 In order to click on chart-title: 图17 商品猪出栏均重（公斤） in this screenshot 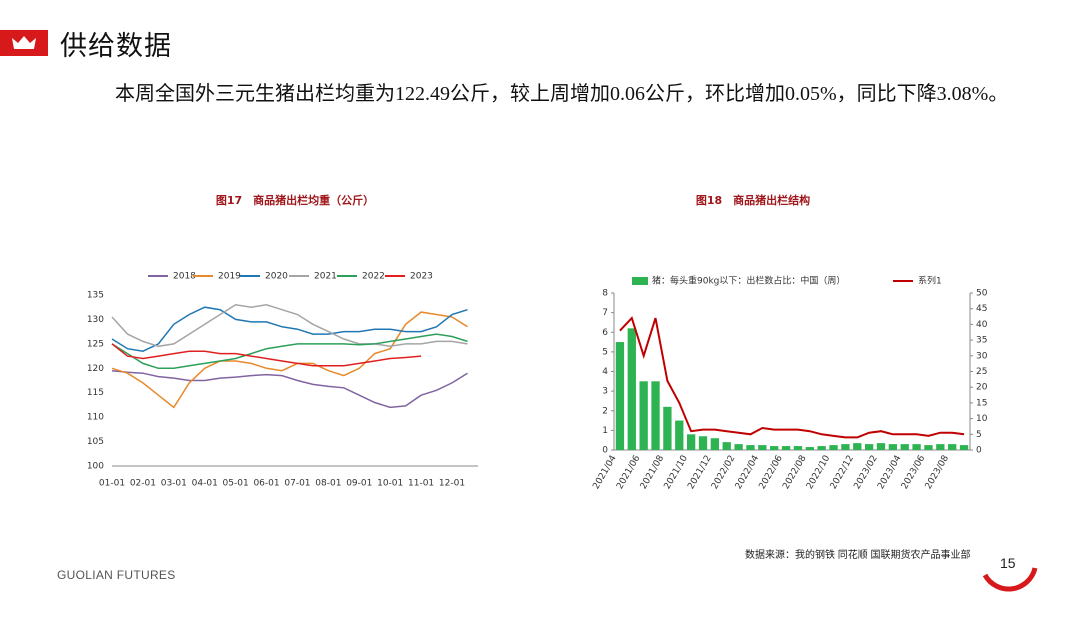, I will do `click(295, 200)`.